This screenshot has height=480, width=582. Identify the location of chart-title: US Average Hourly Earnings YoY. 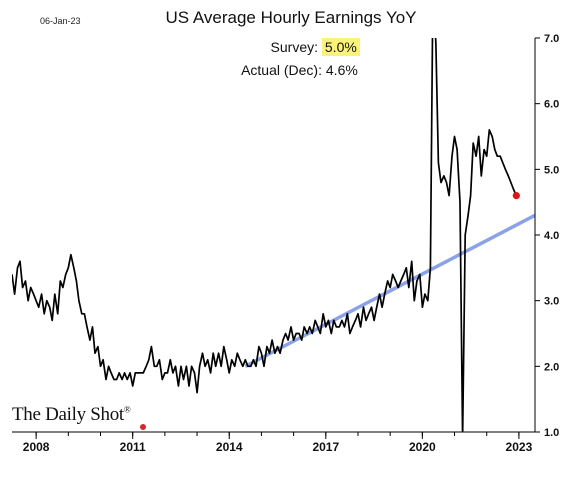
(291, 17).